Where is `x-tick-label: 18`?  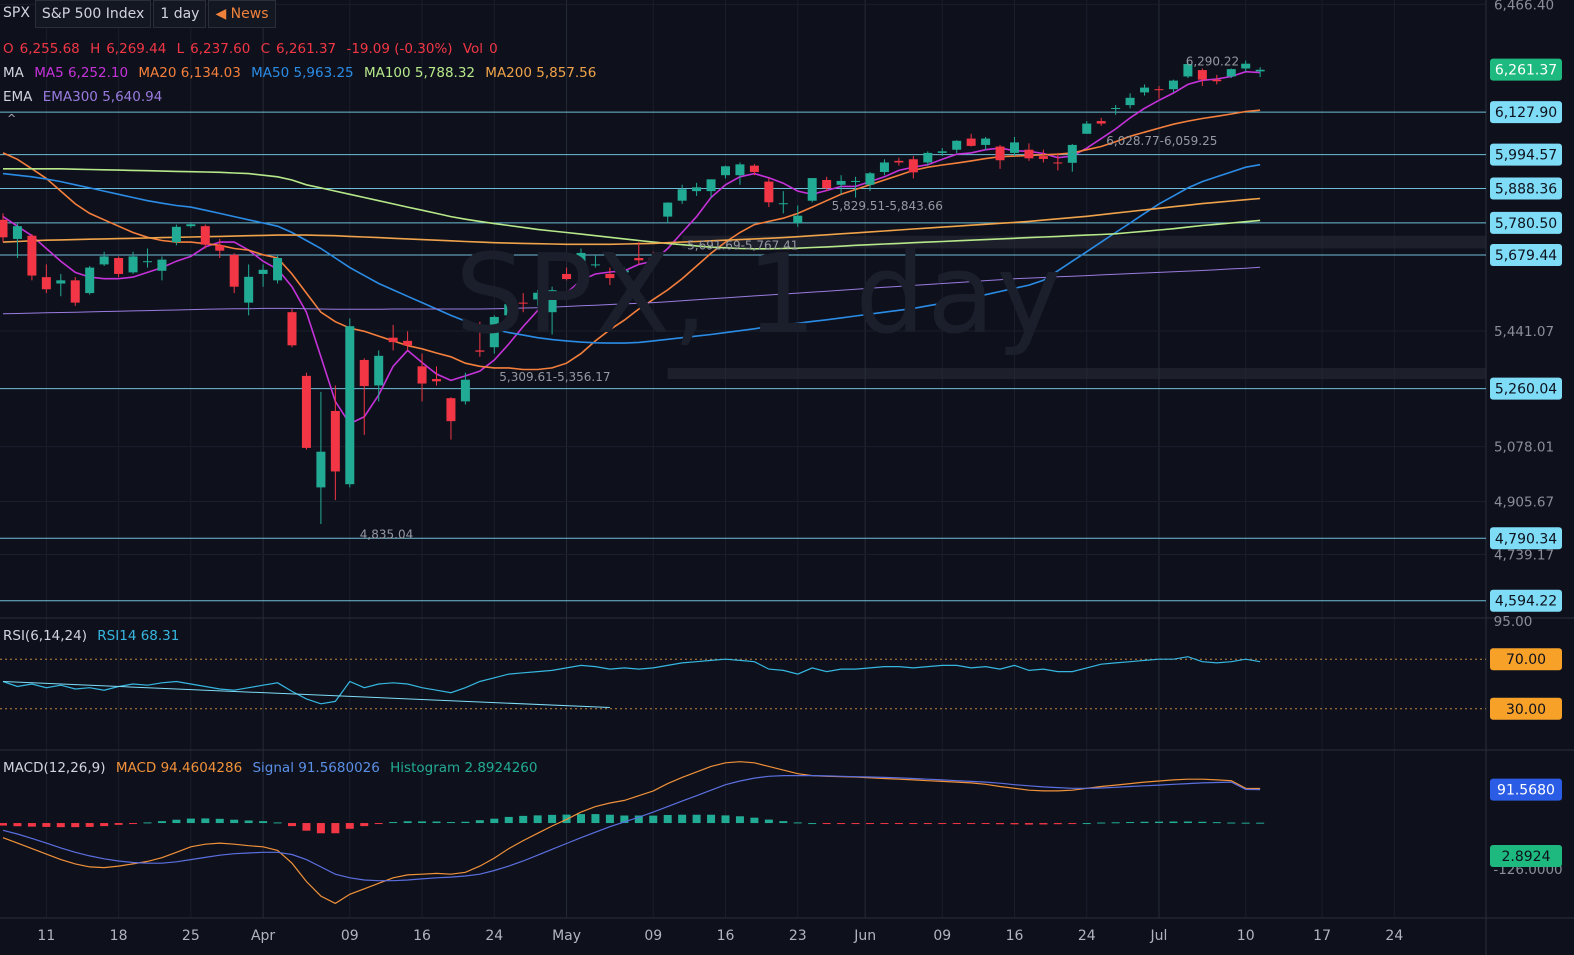 x-tick-label: 18 is located at coordinates (119, 936).